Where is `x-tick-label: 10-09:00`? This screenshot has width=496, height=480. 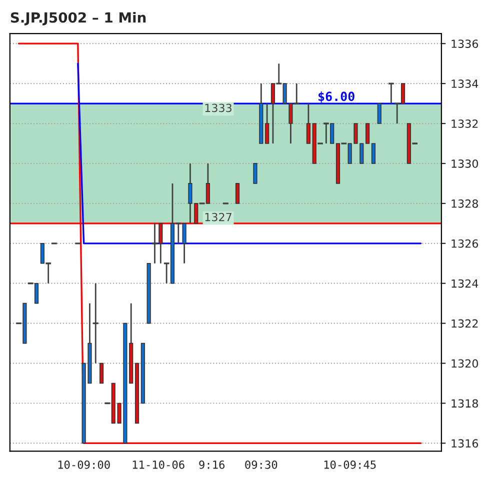 x-tick-label: 10-09:00 is located at coordinates (84, 464).